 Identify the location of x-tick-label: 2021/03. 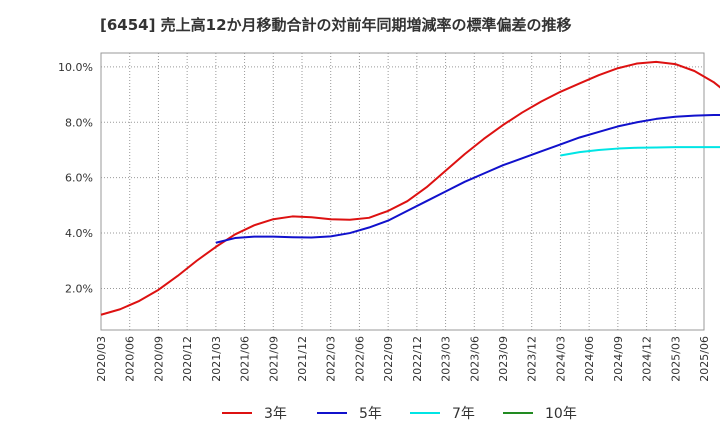
(216, 359).